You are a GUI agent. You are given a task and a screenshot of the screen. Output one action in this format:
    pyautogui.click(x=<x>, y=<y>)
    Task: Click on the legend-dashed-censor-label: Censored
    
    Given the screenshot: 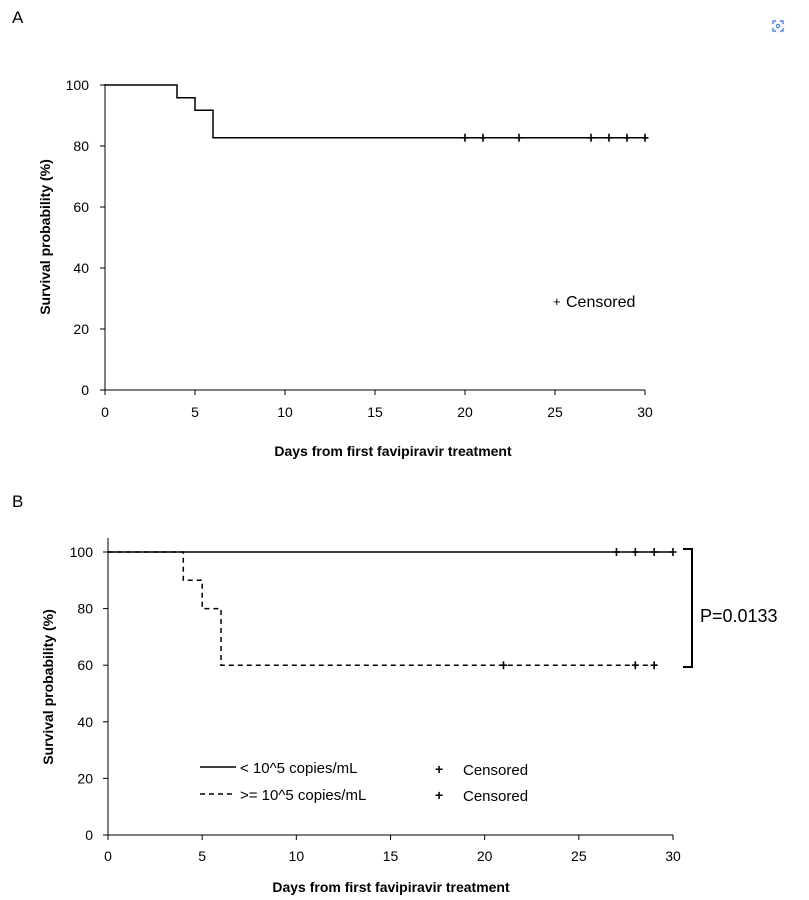 What is the action you would take?
    pyautogui.click(x=495, y=796)
    